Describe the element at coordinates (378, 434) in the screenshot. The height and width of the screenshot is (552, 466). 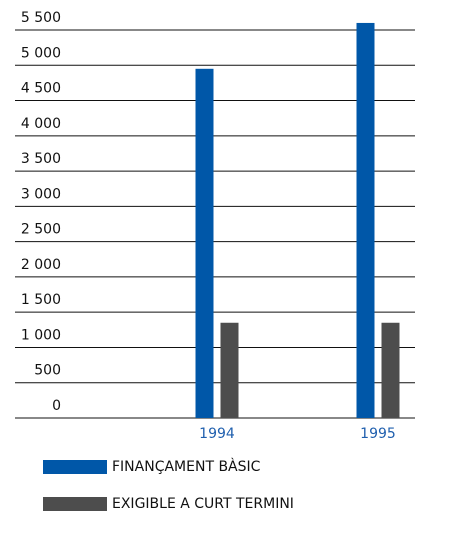
I see `x-tick-label: 1995` at that location.